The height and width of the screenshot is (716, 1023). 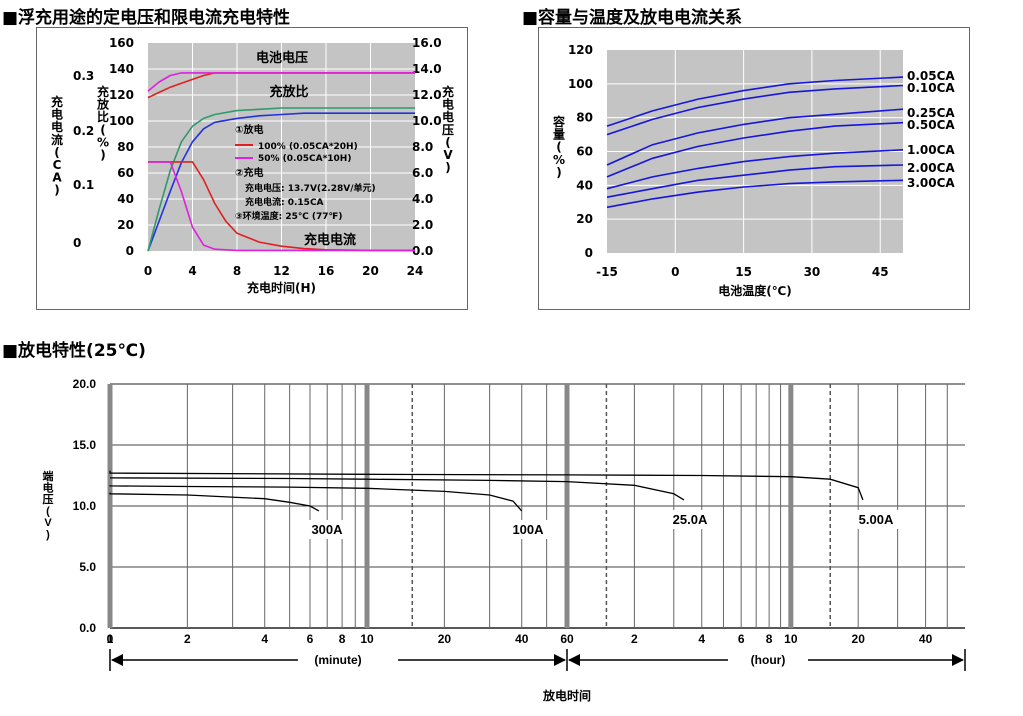 I want to click on hour-arrowhead-left, so click(x=574, y=660).